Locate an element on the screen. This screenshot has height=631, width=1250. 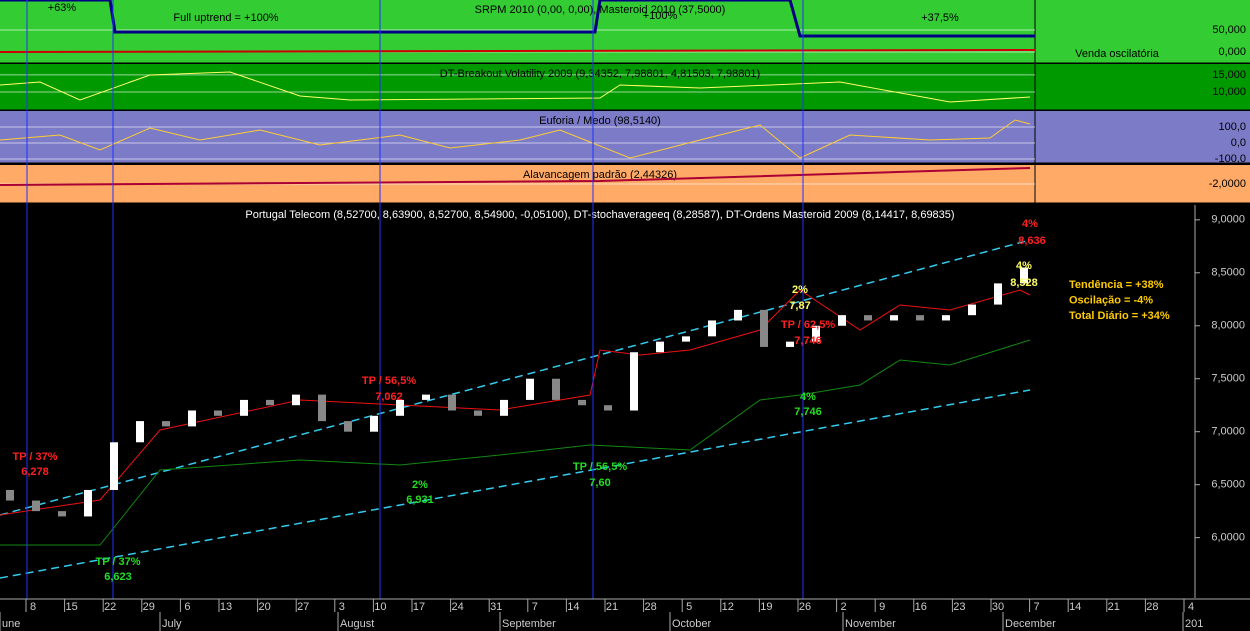
y-tick-label: 7,0000 is located at coordinates (1228, 432).